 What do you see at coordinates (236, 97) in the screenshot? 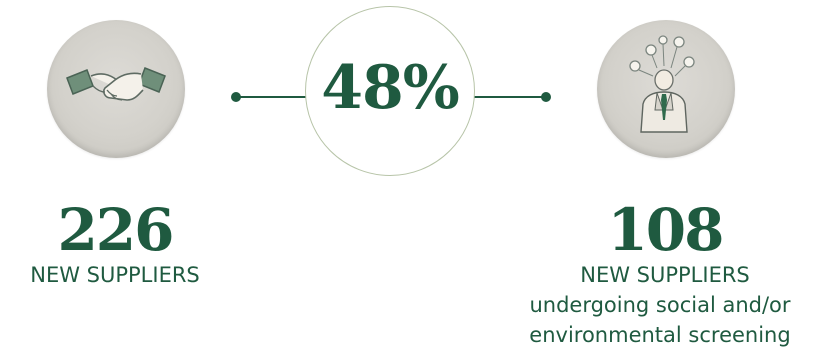
I see `left-connector-dot` at bounding box center [236, 97].